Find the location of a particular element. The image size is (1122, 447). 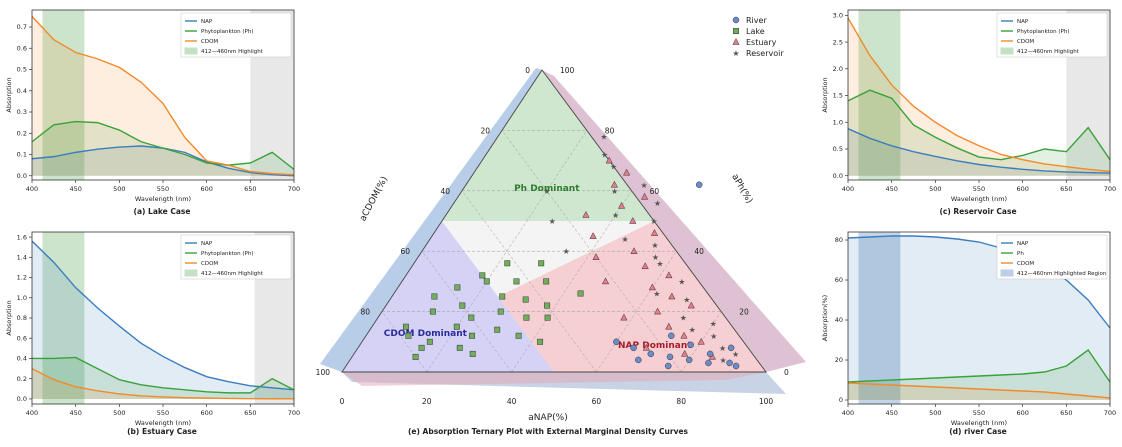

legend-label: 412—460nm Highlighted Region is located at coordinates (1062, 274).